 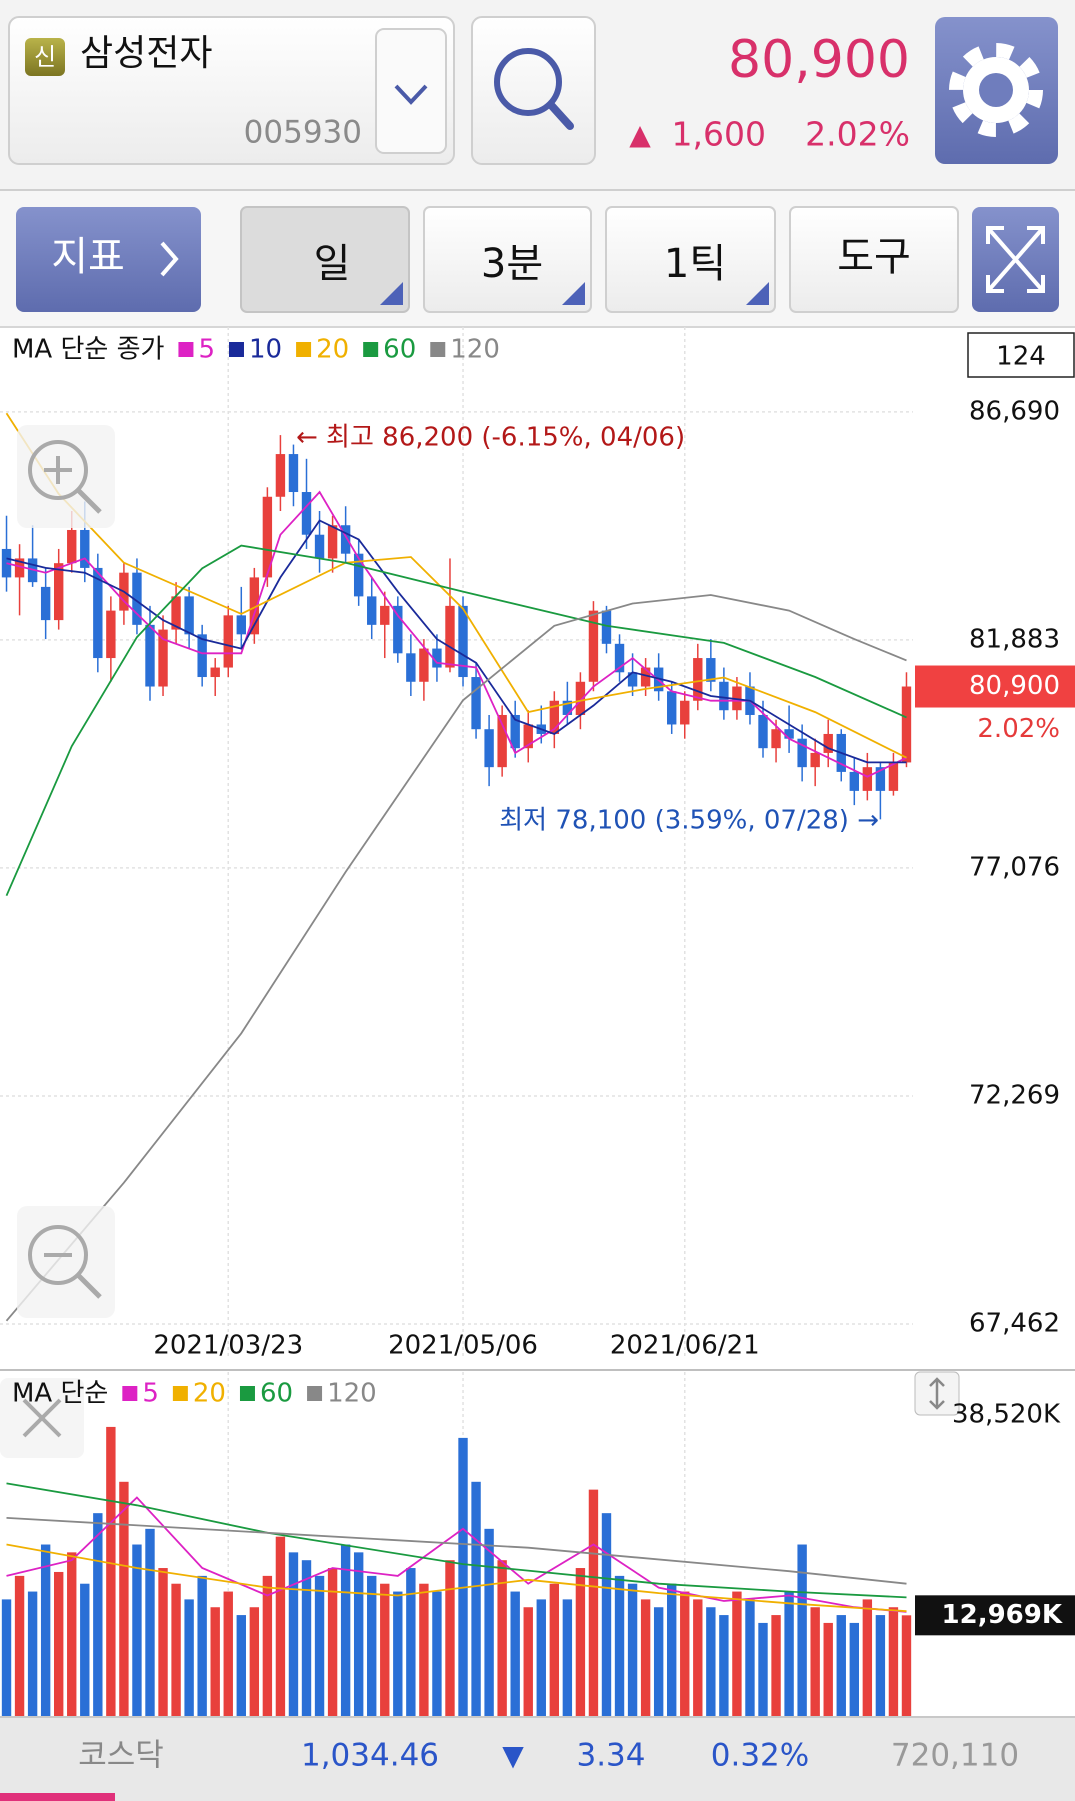 What do you see at coordinates (475, 350) in the screenshot?
I see `legend-label: 120` at bounding box center [475, 350].